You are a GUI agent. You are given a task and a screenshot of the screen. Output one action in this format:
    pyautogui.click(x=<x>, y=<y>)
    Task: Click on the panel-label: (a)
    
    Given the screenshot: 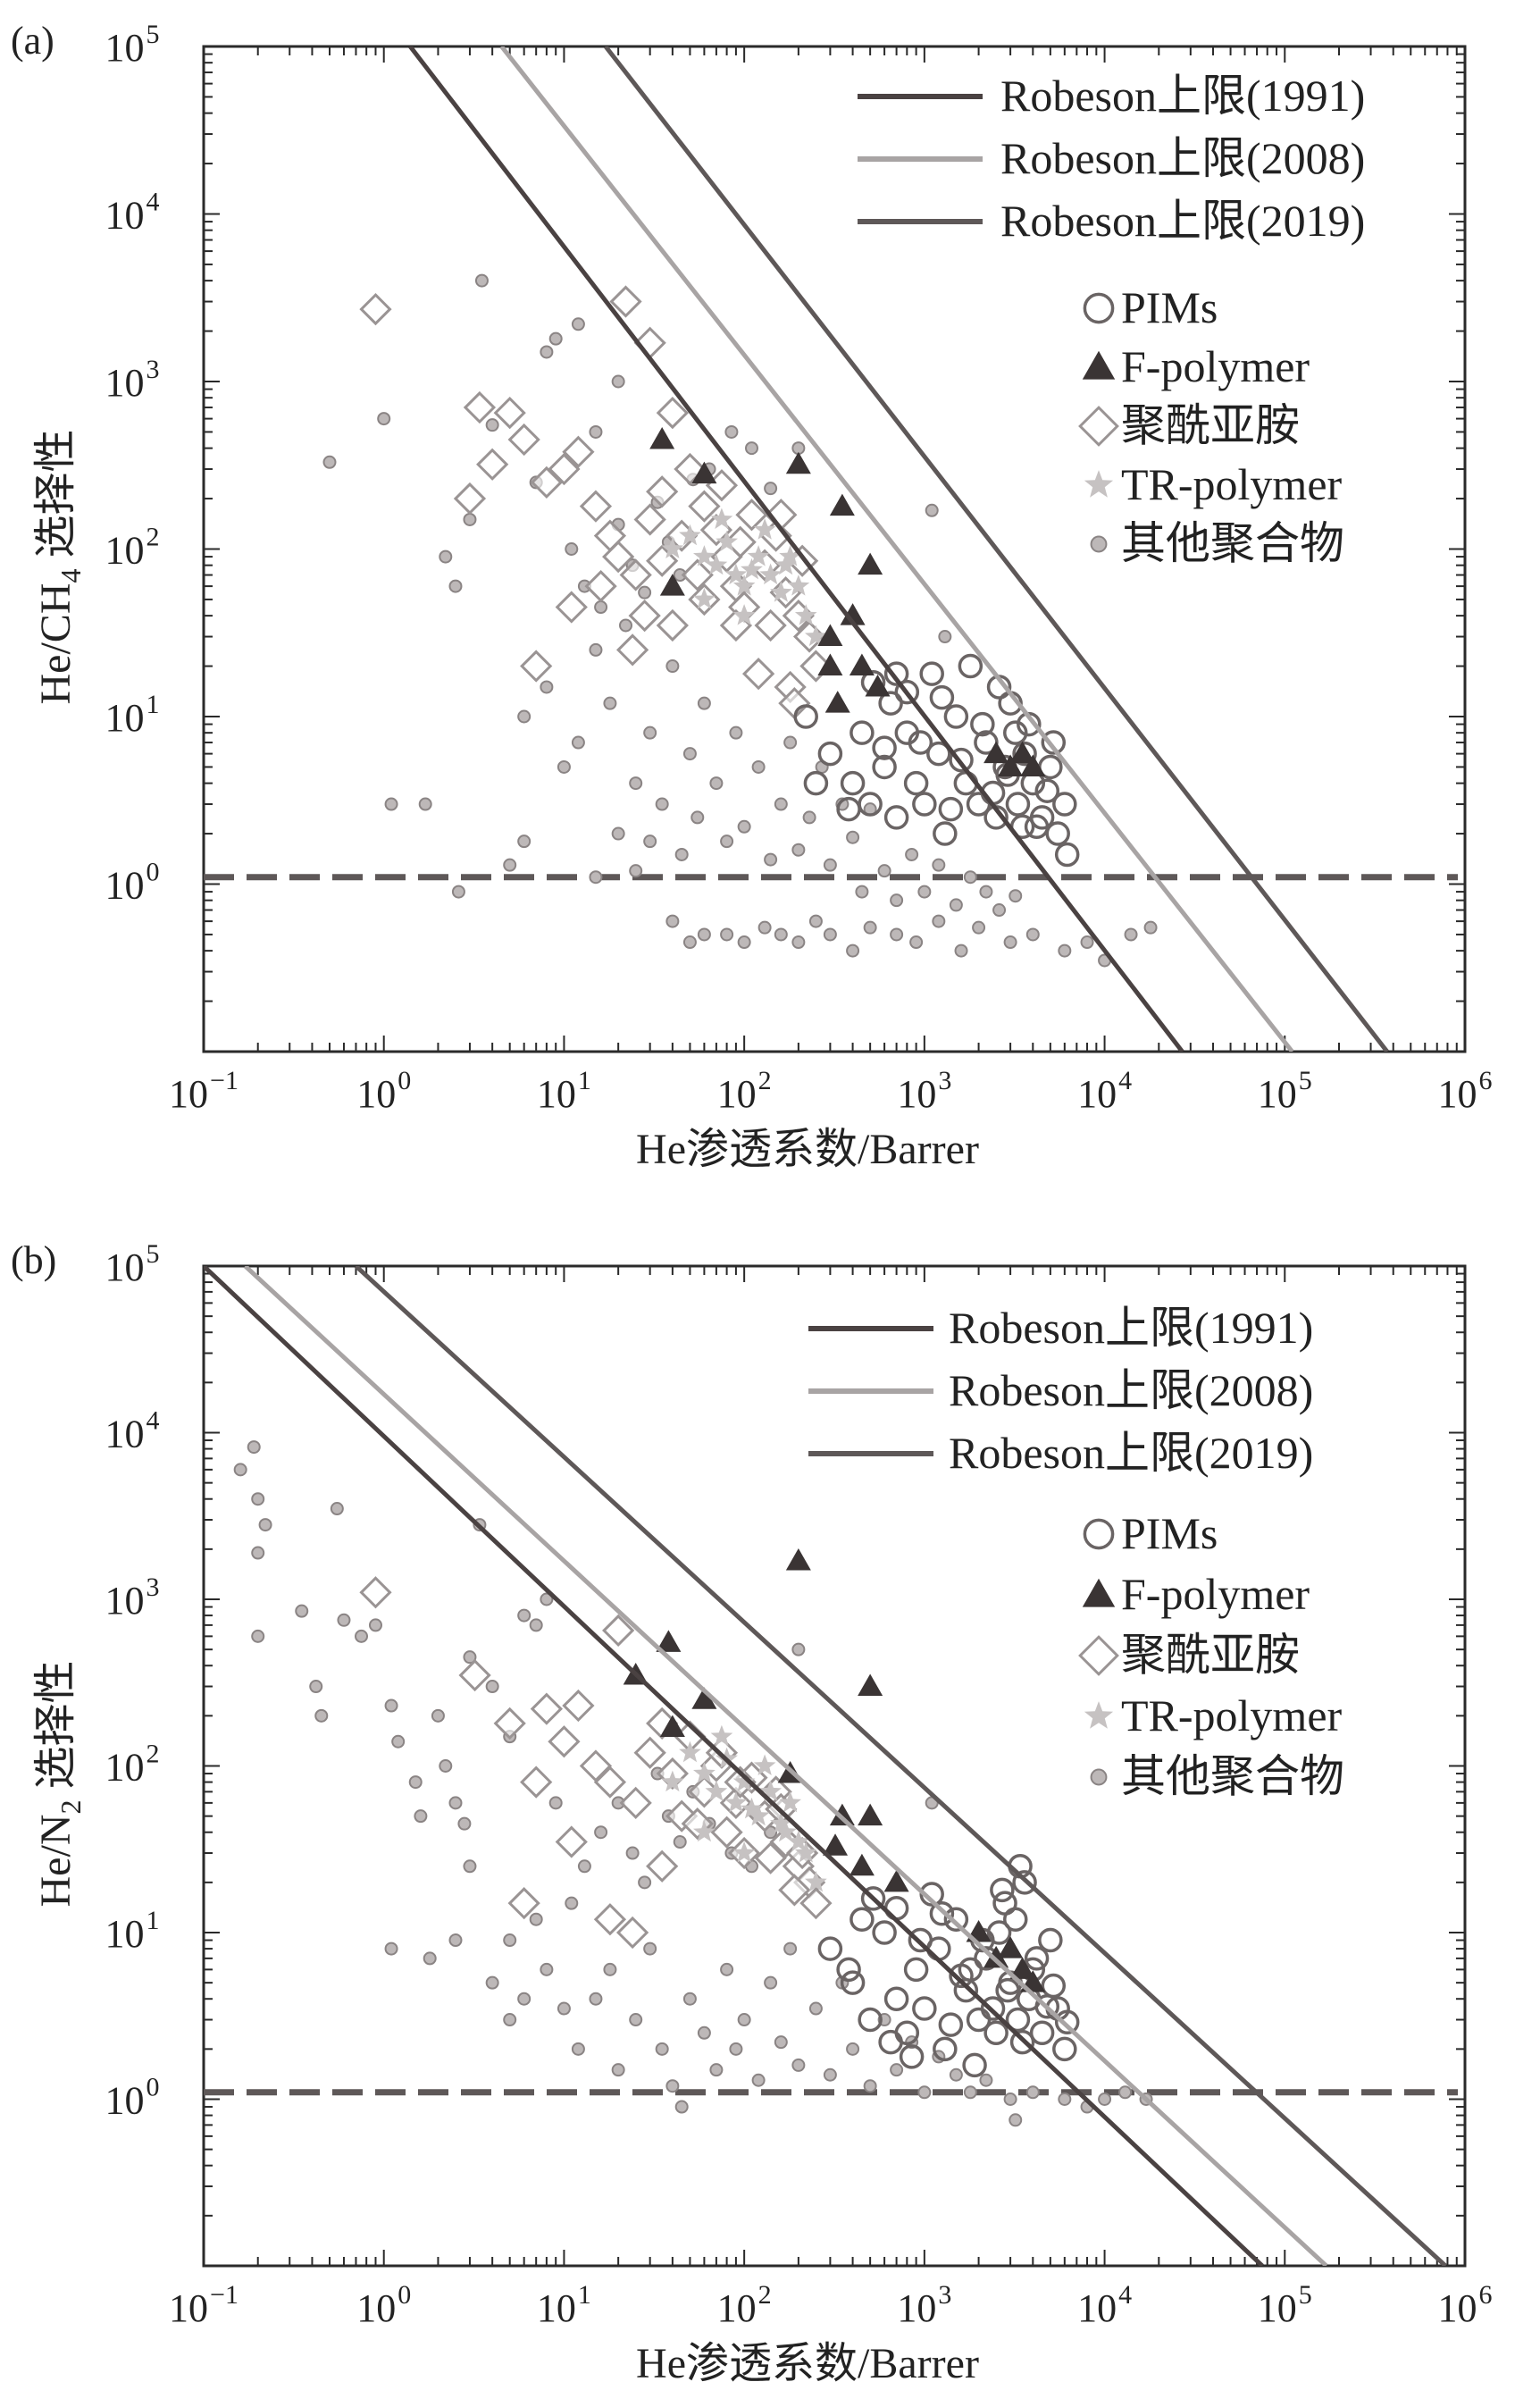 What is the action you would take?
    pyautogui.click(x=32, y=41)
    